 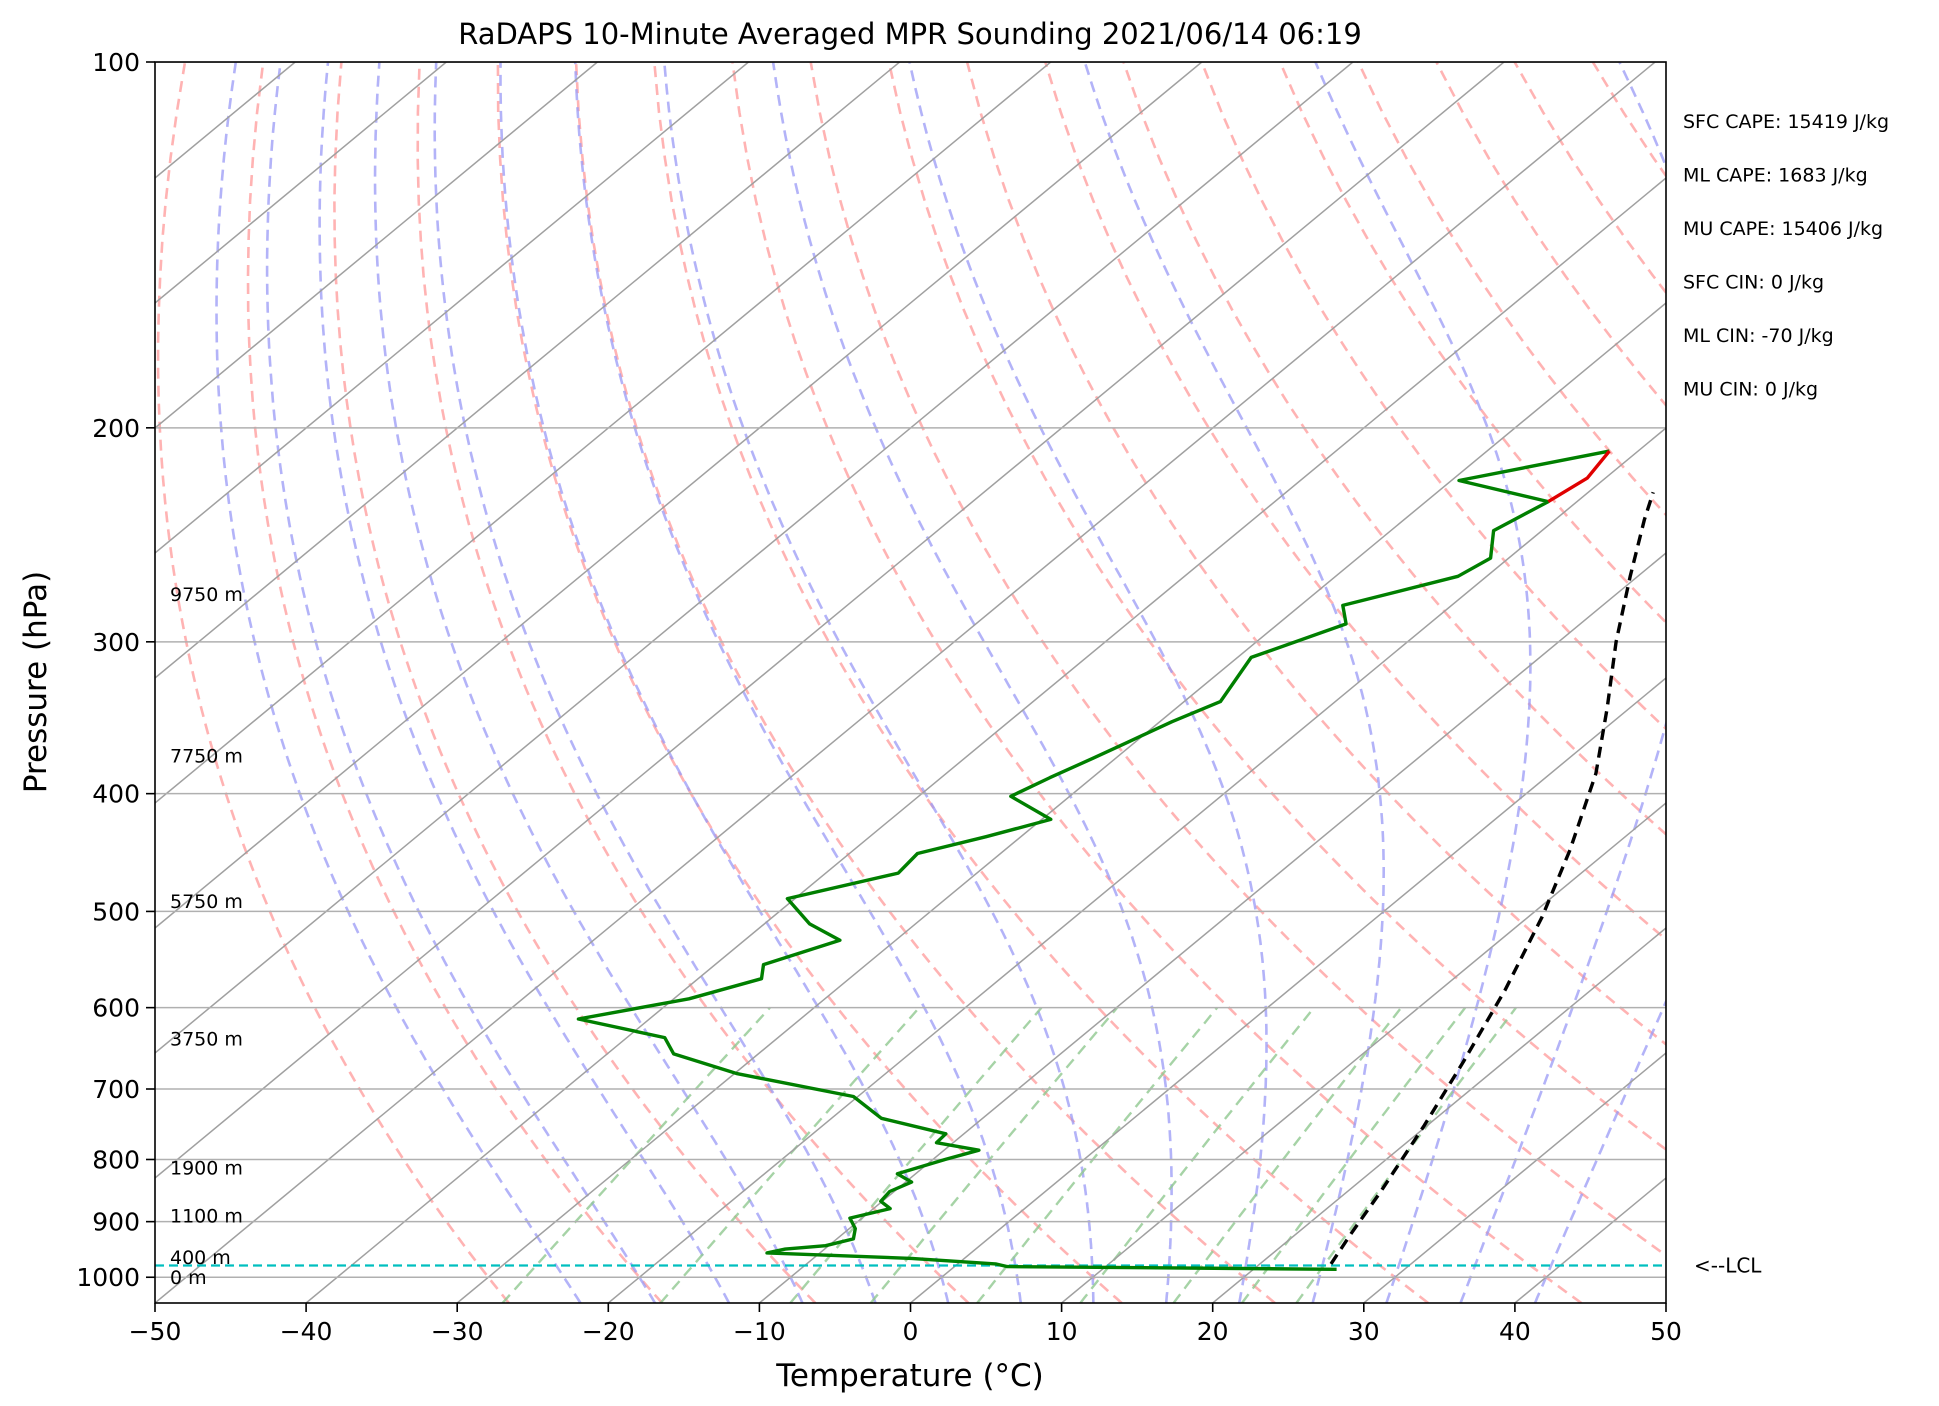 I want to click on stability-index-text: ML CIN: -70 J/kg, so click(x=1758, y=336).